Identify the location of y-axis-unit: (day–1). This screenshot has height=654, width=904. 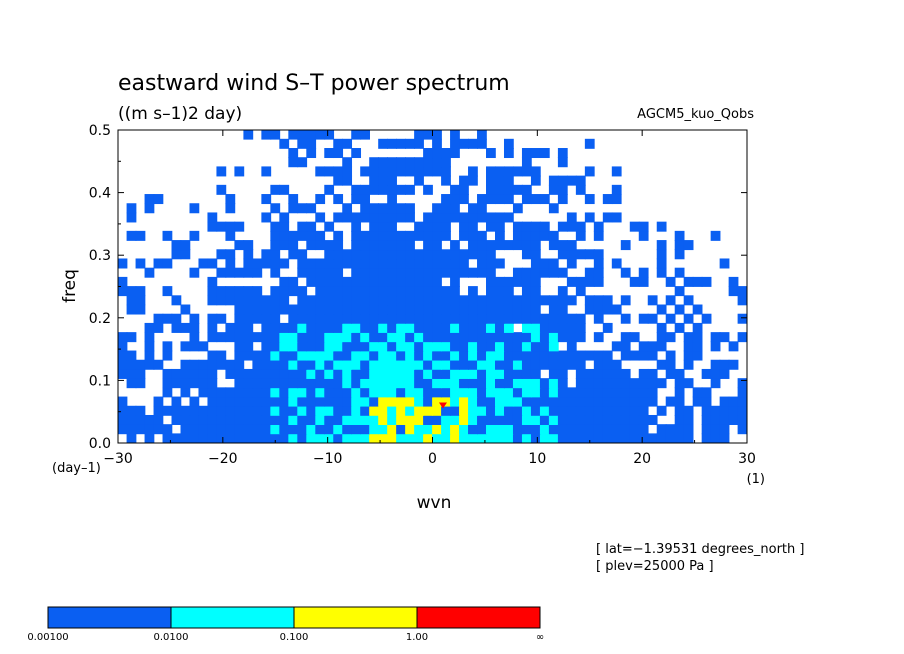
(76, 468).